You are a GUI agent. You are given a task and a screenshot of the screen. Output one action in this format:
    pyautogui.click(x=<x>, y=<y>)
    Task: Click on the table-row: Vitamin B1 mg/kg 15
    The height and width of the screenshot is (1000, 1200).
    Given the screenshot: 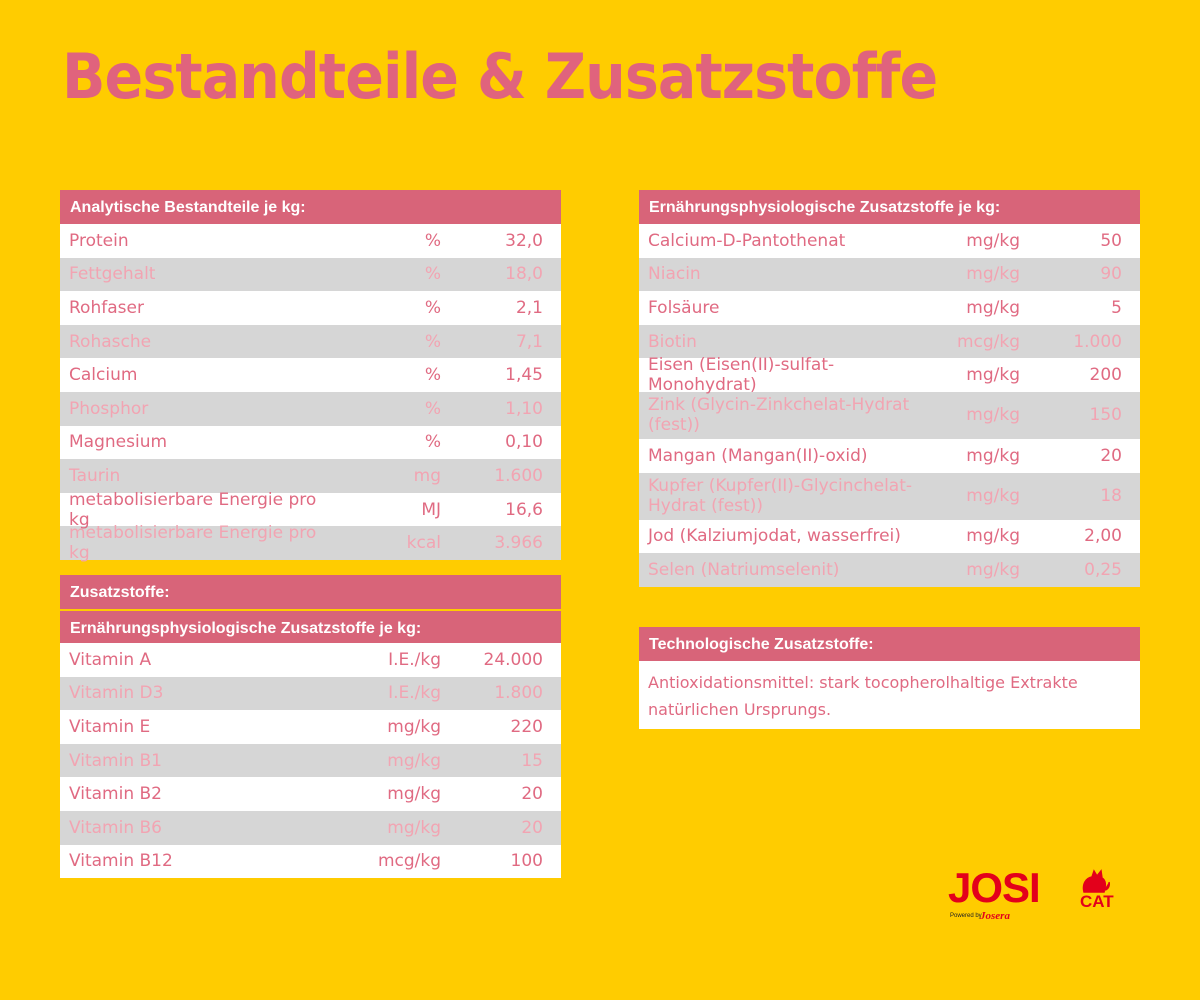 What is the action you would take?
    pyautogui.click(x=310, y=760)
    